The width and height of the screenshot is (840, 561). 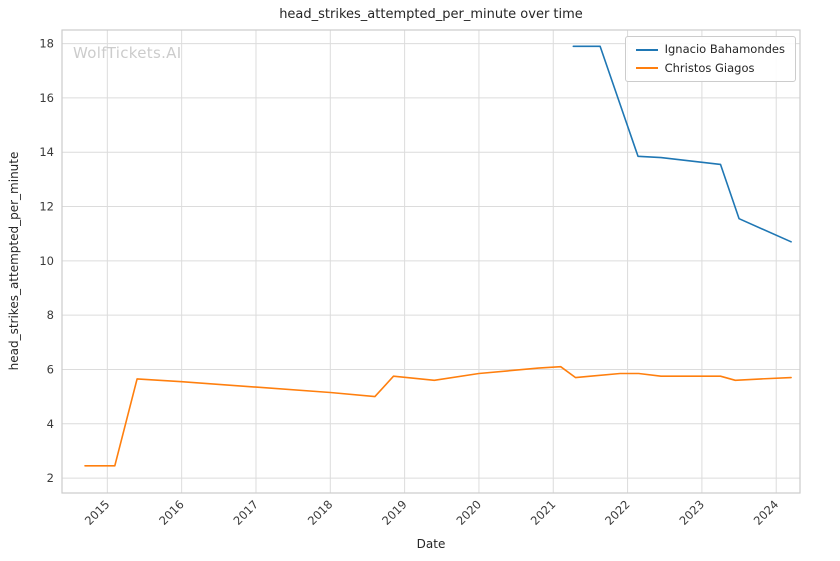 I want to click on y-tick-label: 6, so click(x=50, y=369).